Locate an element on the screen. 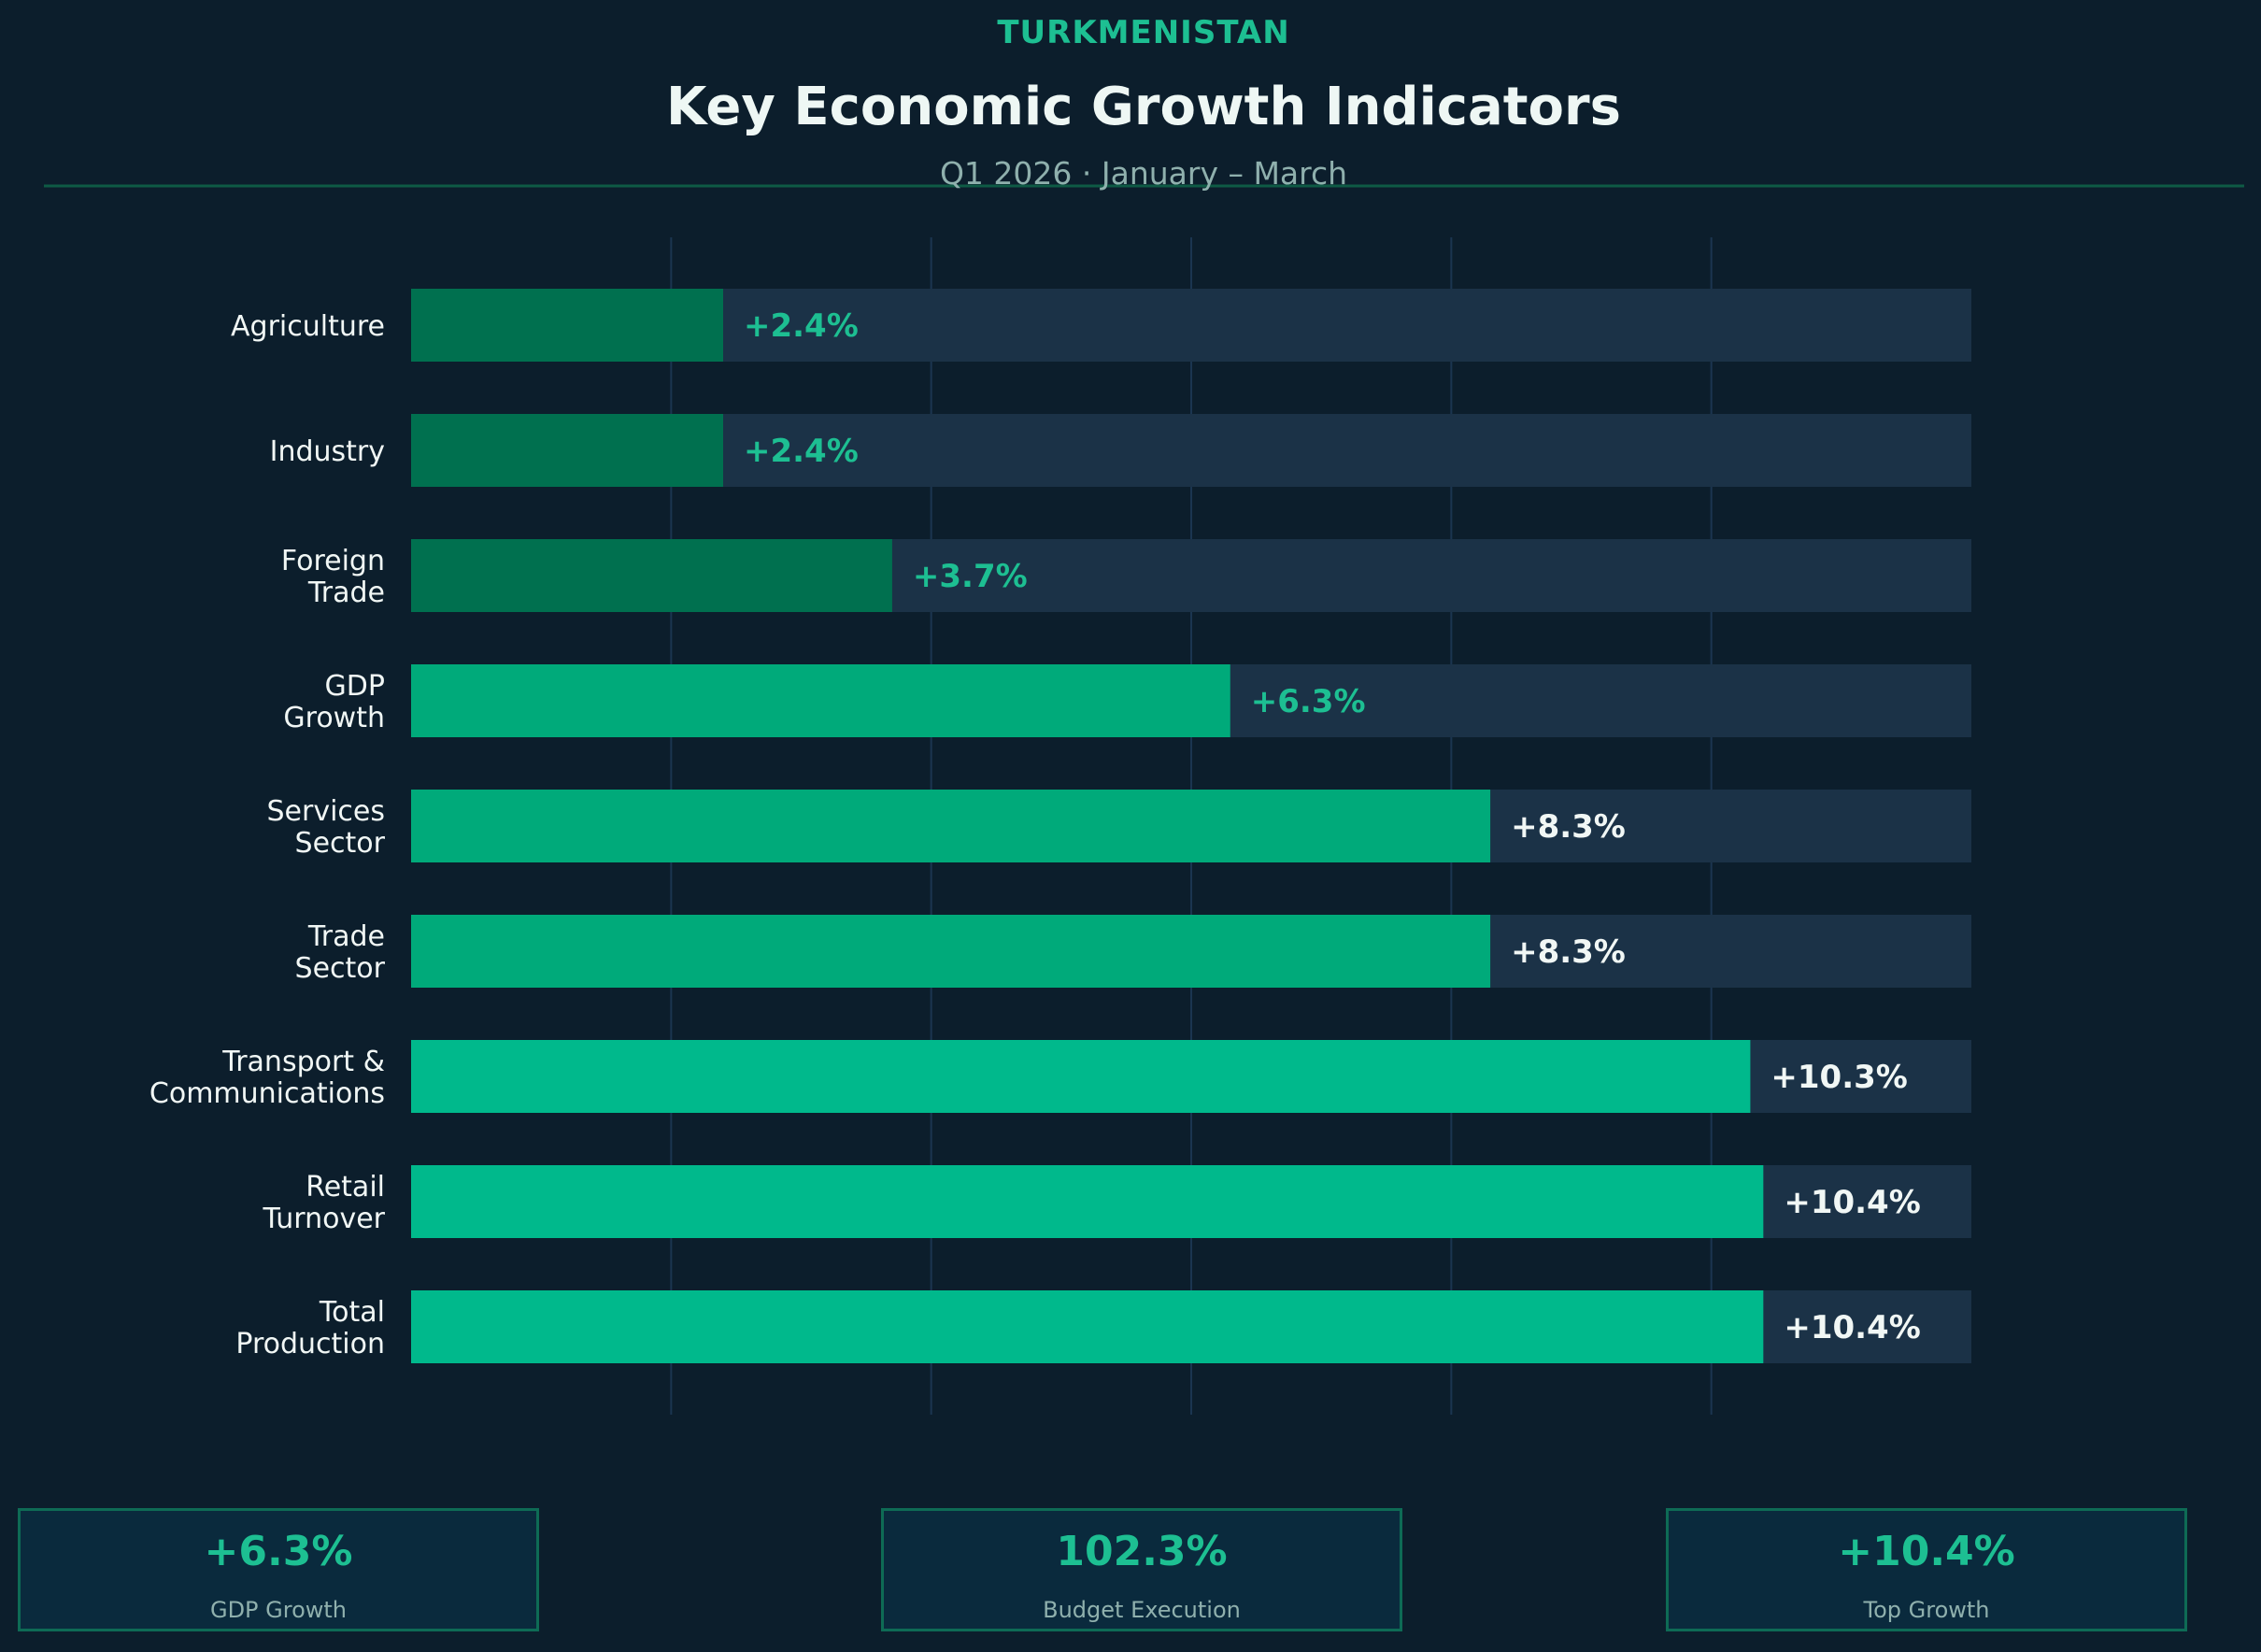 The height and width of the screenshot is (1652, 2261). chart-title: Key Economic Growth Indicators is located at coordinates (1143, 107).